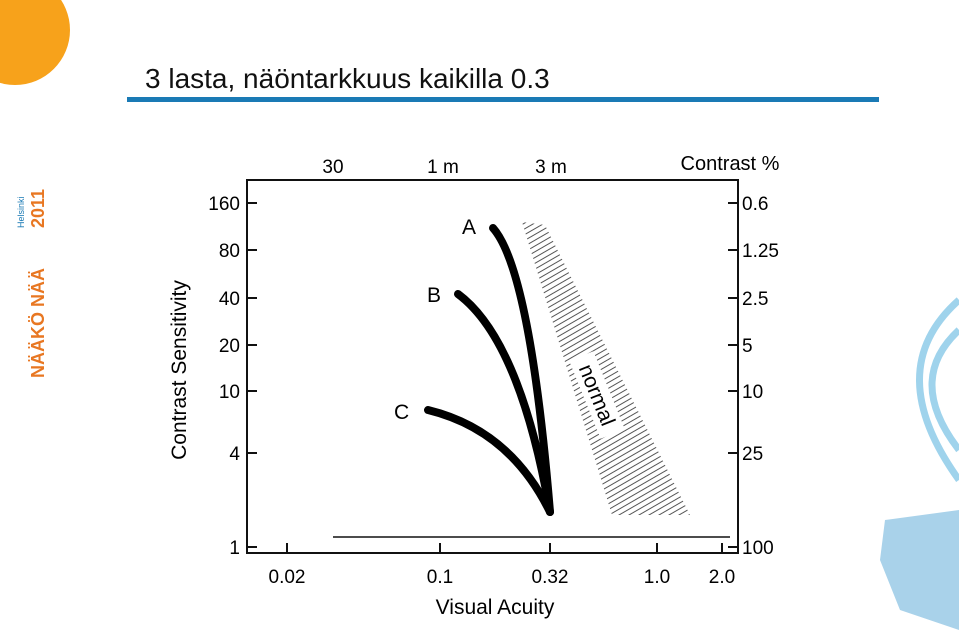 This screenshot has height=630, width=959. I want to click on bottom-tick-label: 0.32, so click(550, 577).